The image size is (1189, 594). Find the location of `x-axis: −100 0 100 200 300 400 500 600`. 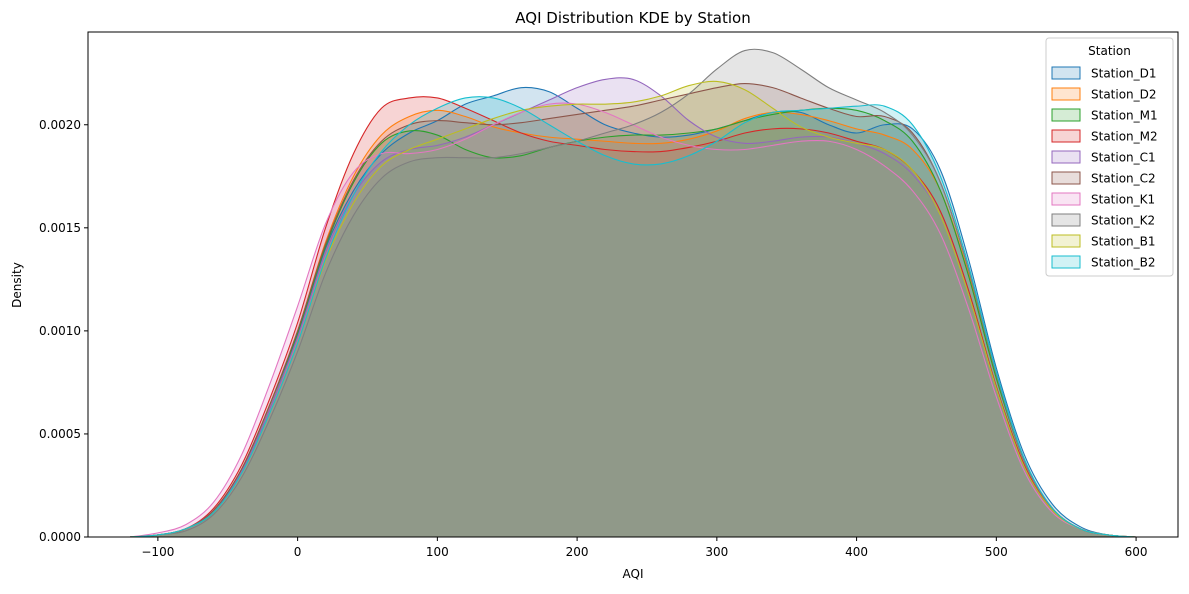

x-axis: −100 0 100 200 300 400 500 600 is located at coordinates (644, 548).